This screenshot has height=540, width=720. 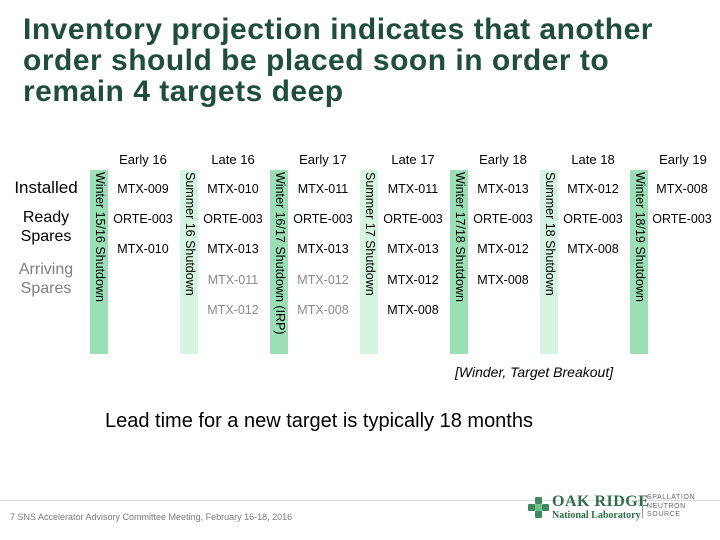 What do you see at coordinates (534, 372) in the screenshot?
I see `citation-note: [Winder, Target Breakout]` at bounding box center [534, 372].